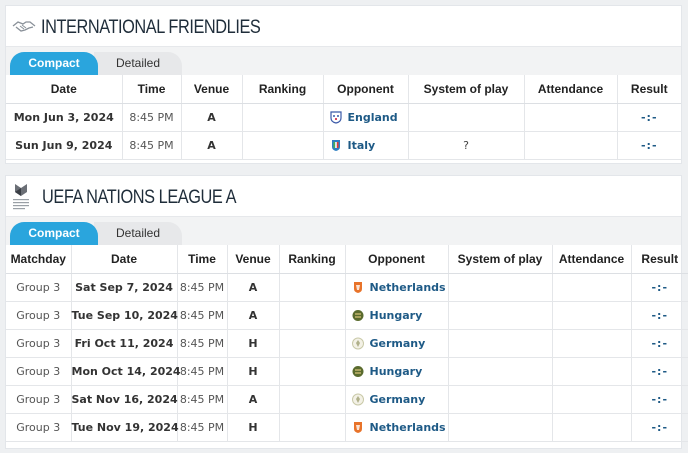  What do you see at coordinates (21, 197) in the screenshot?
I see `nations-league-logo-icon` at bounding box center [21, 197].